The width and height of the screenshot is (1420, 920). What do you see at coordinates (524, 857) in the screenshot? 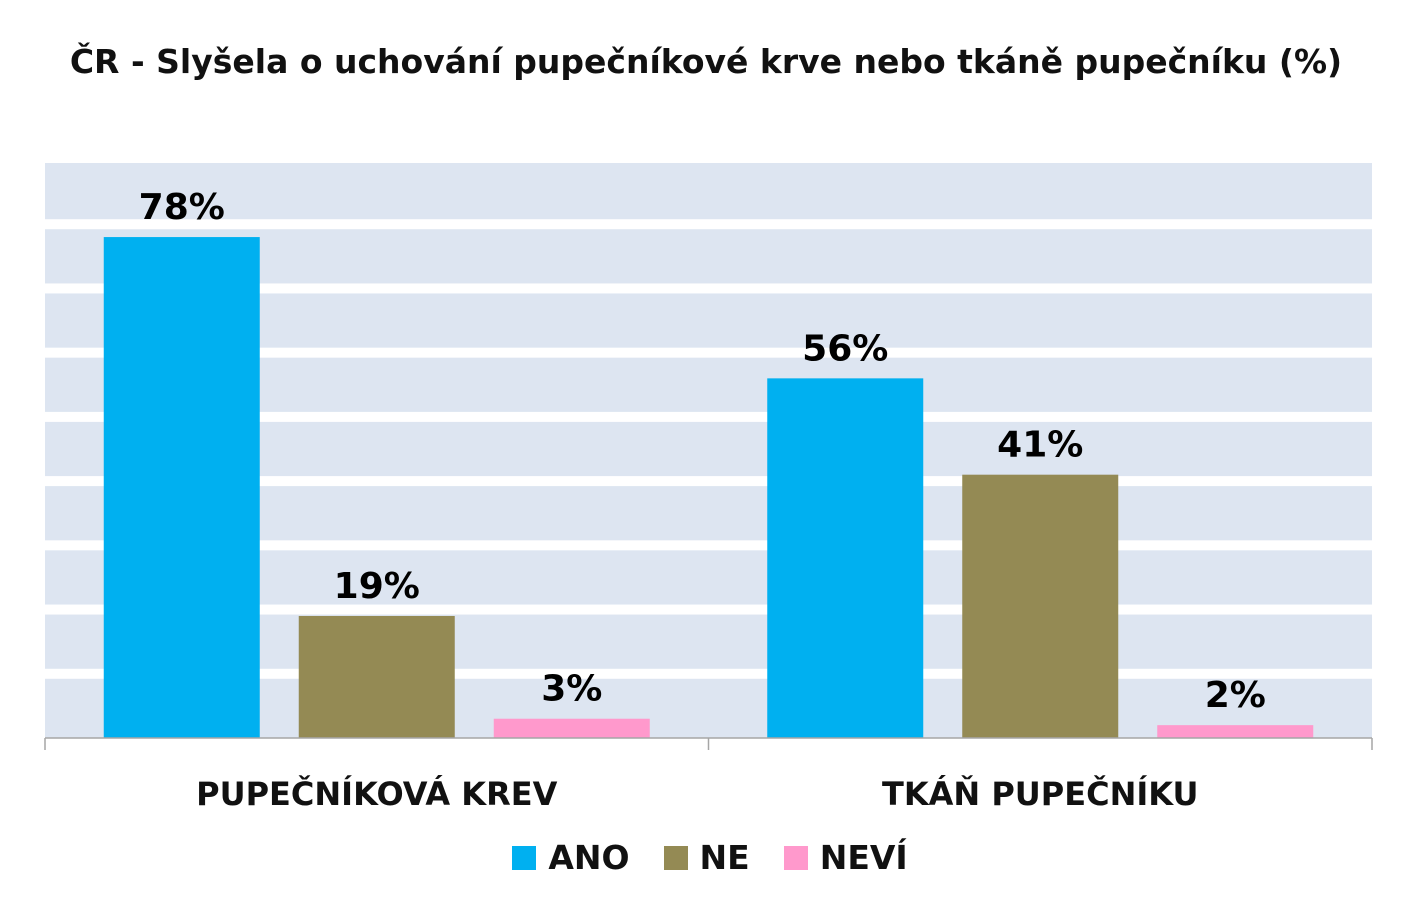
I see `legend-swatch-ano` at bounding box center [524, 857].